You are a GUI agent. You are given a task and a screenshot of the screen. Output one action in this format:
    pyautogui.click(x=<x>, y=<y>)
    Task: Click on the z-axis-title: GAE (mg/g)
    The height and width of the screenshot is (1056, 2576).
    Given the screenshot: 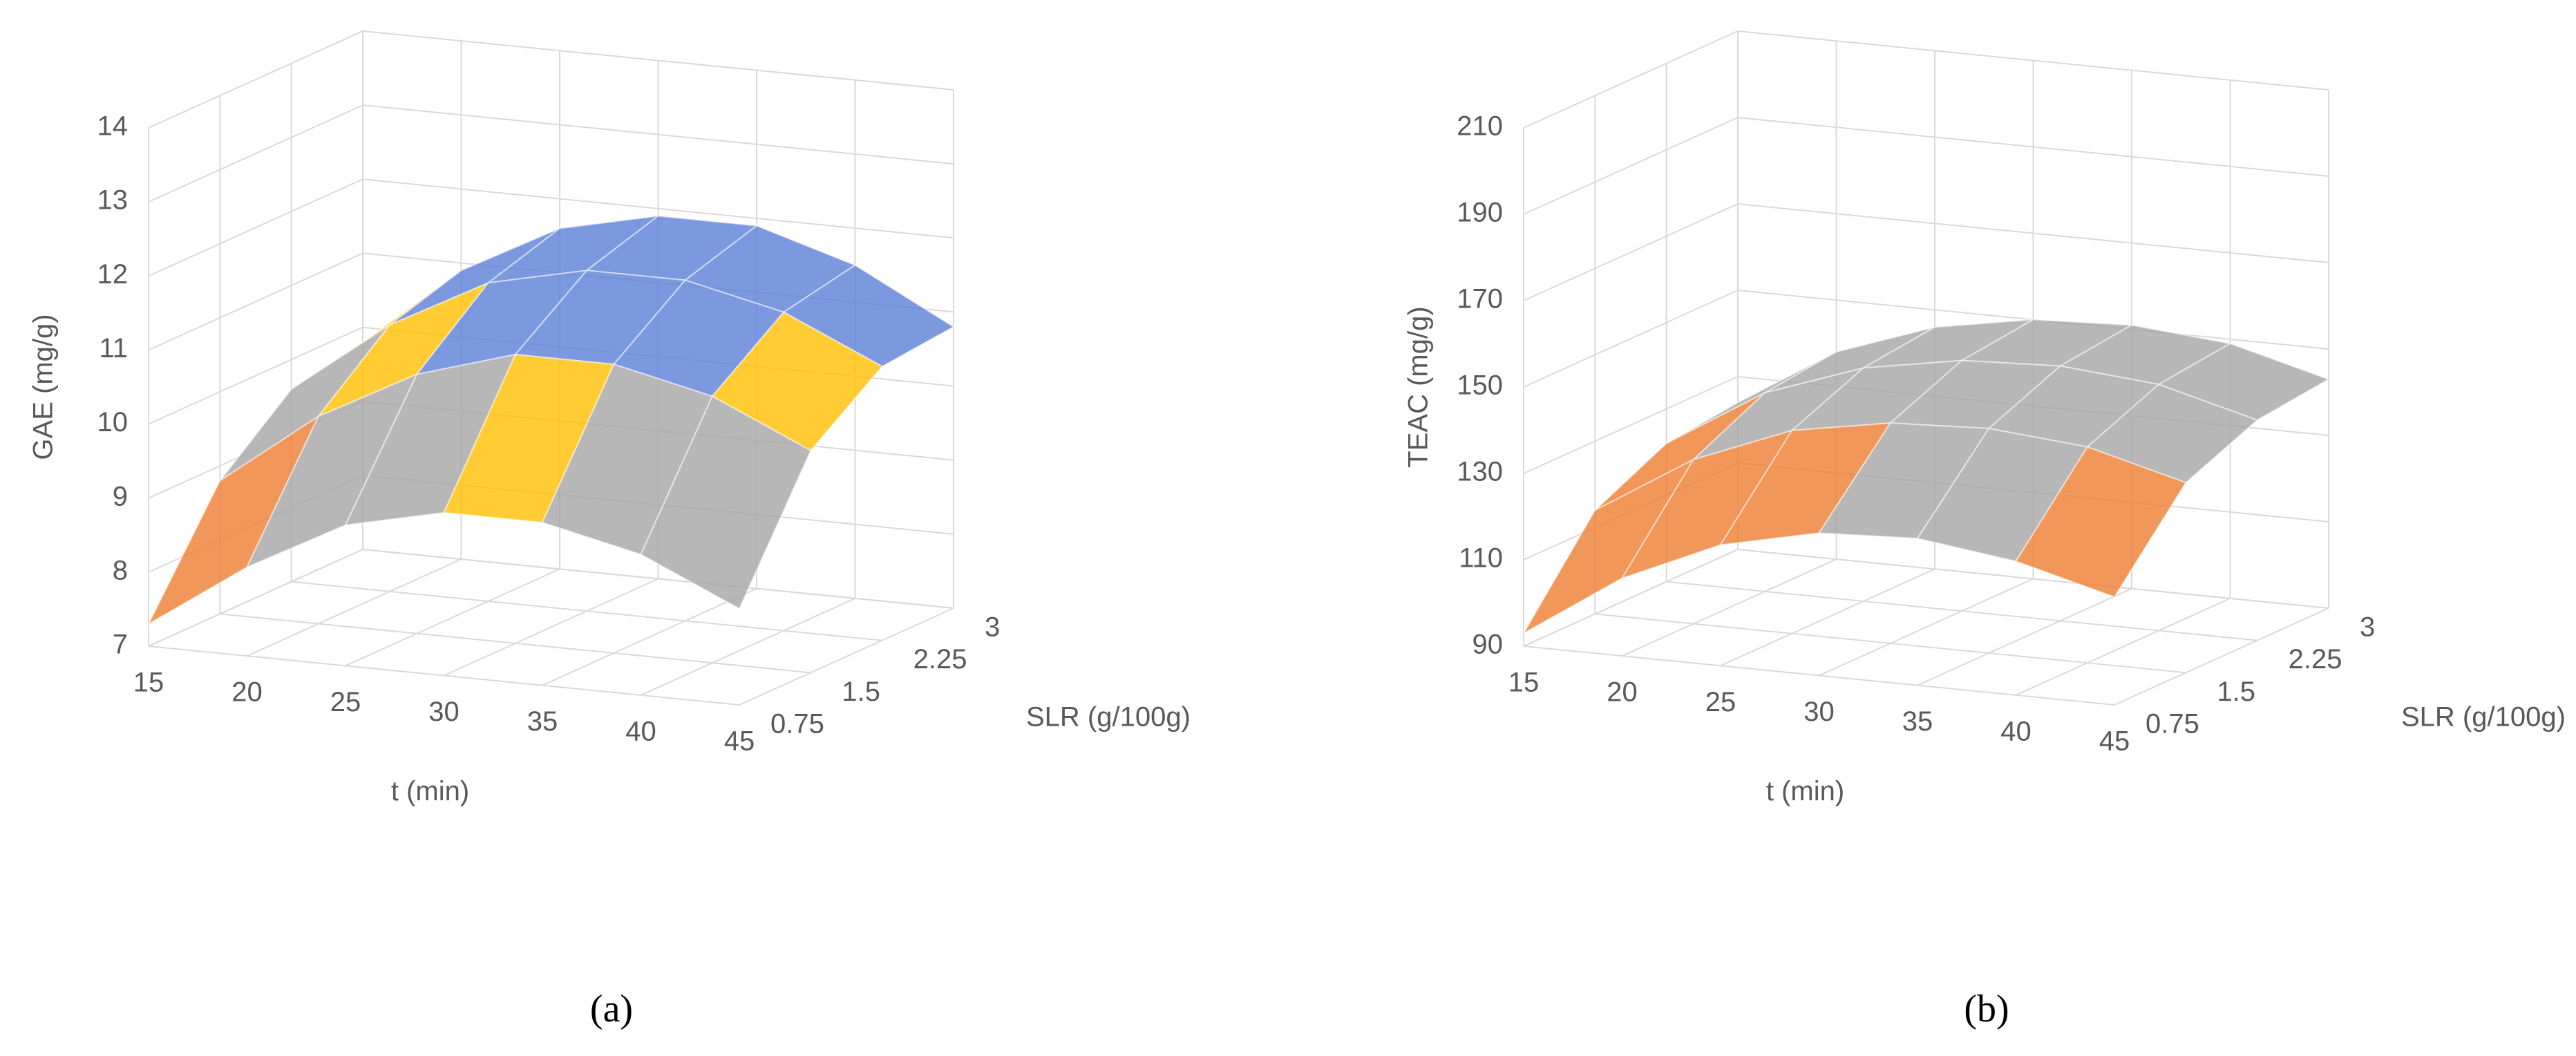 What is the action you would take?
    pyautogui.click(x=43, y=387)
    